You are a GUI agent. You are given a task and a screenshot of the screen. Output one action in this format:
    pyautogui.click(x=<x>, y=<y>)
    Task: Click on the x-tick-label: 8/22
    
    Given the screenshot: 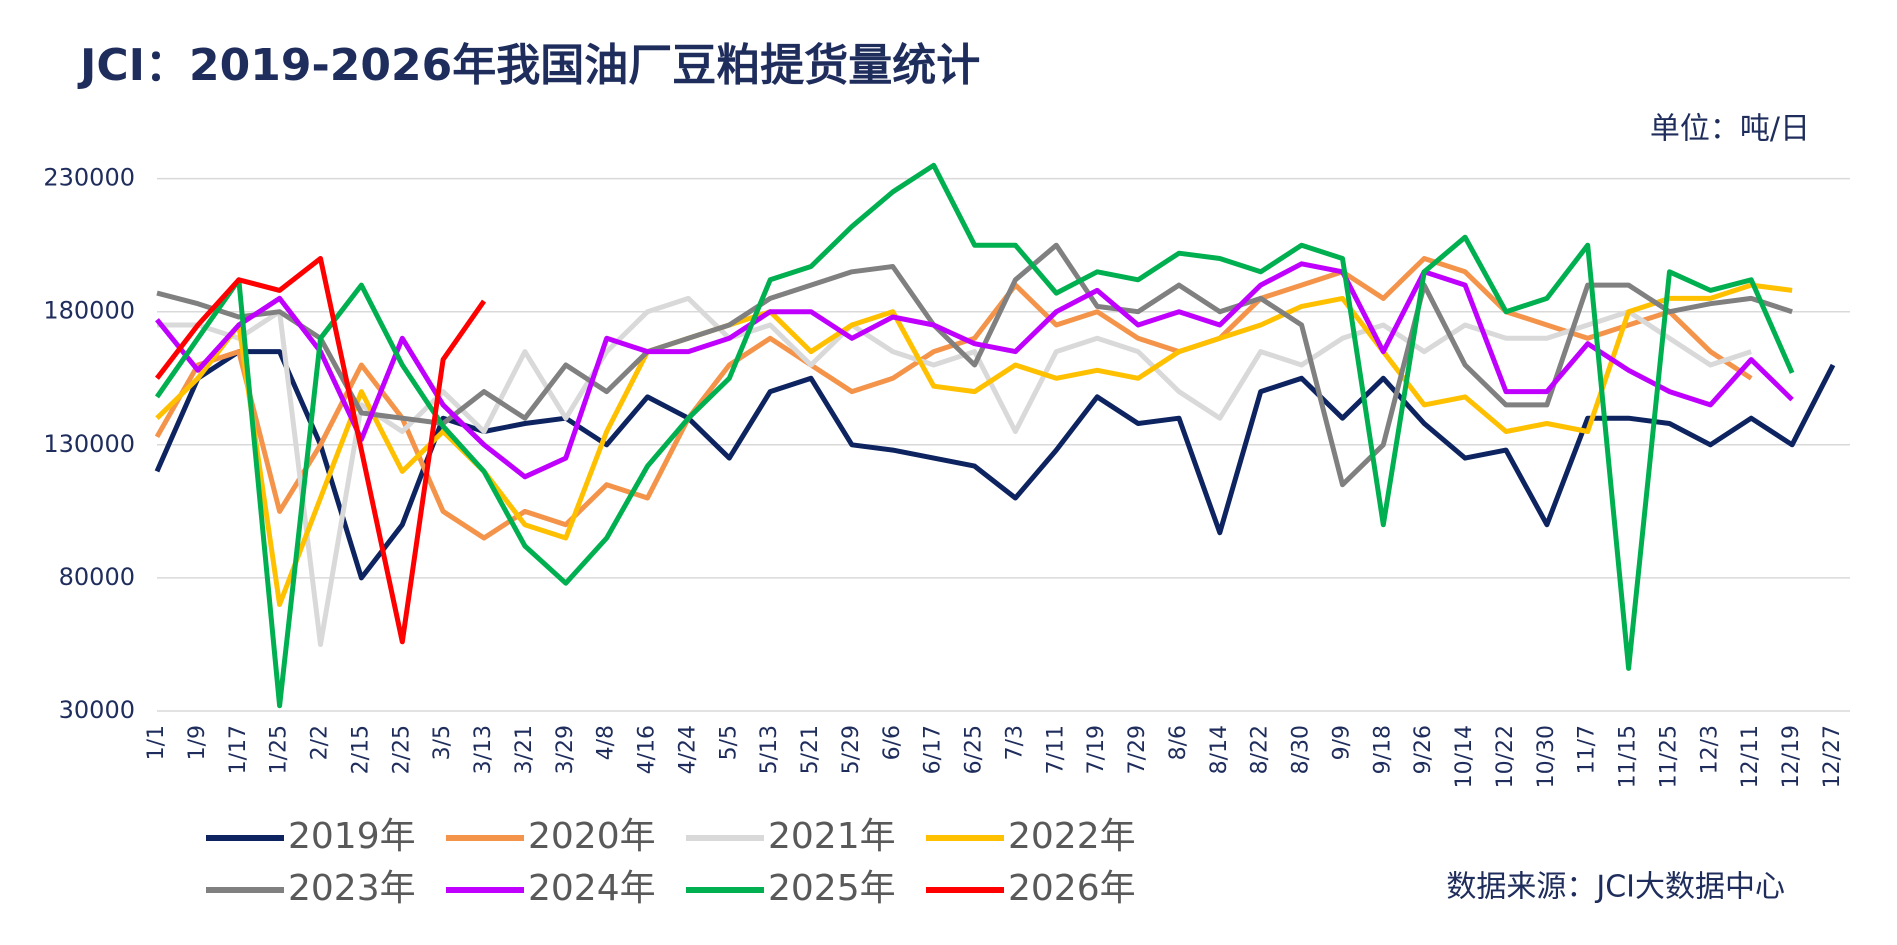 What is the action you would take?
    pyautogui.click(x=1260, y=749)
    